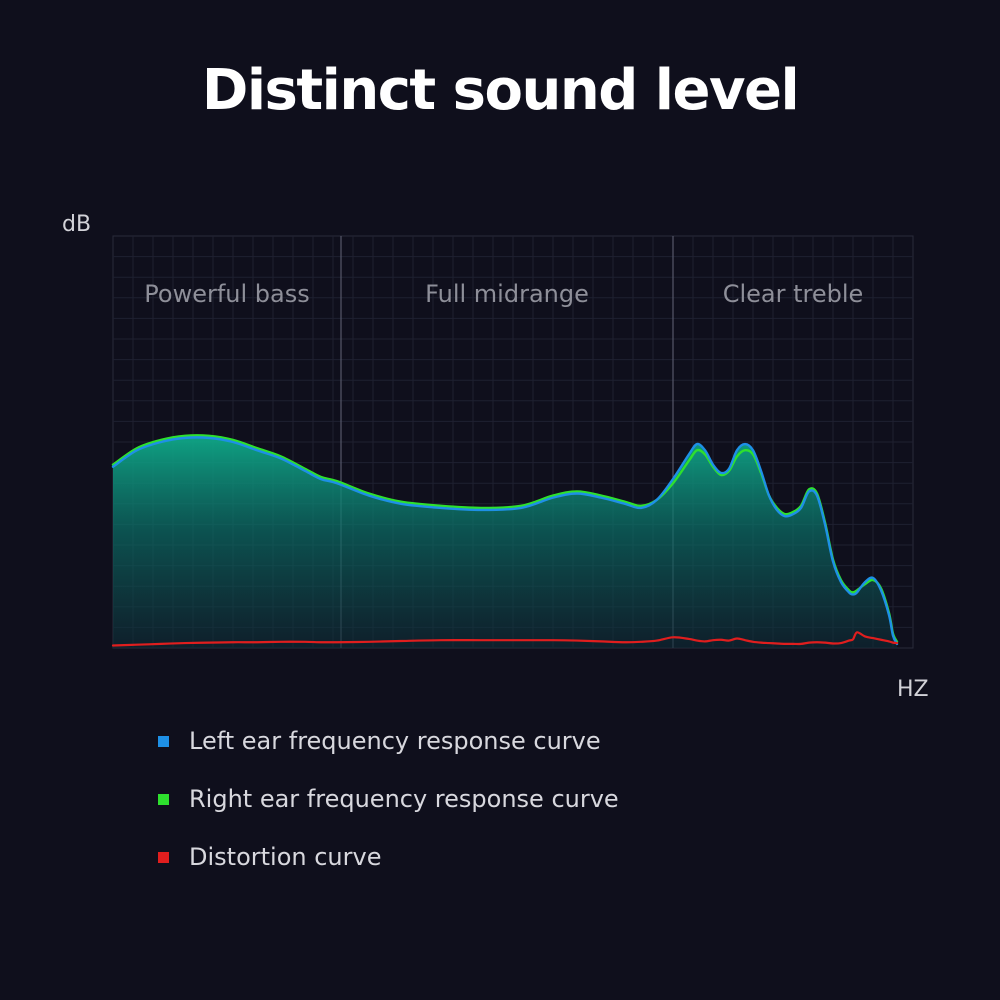  I want to click on legend-swatch-left-ear, so click(163, 741).